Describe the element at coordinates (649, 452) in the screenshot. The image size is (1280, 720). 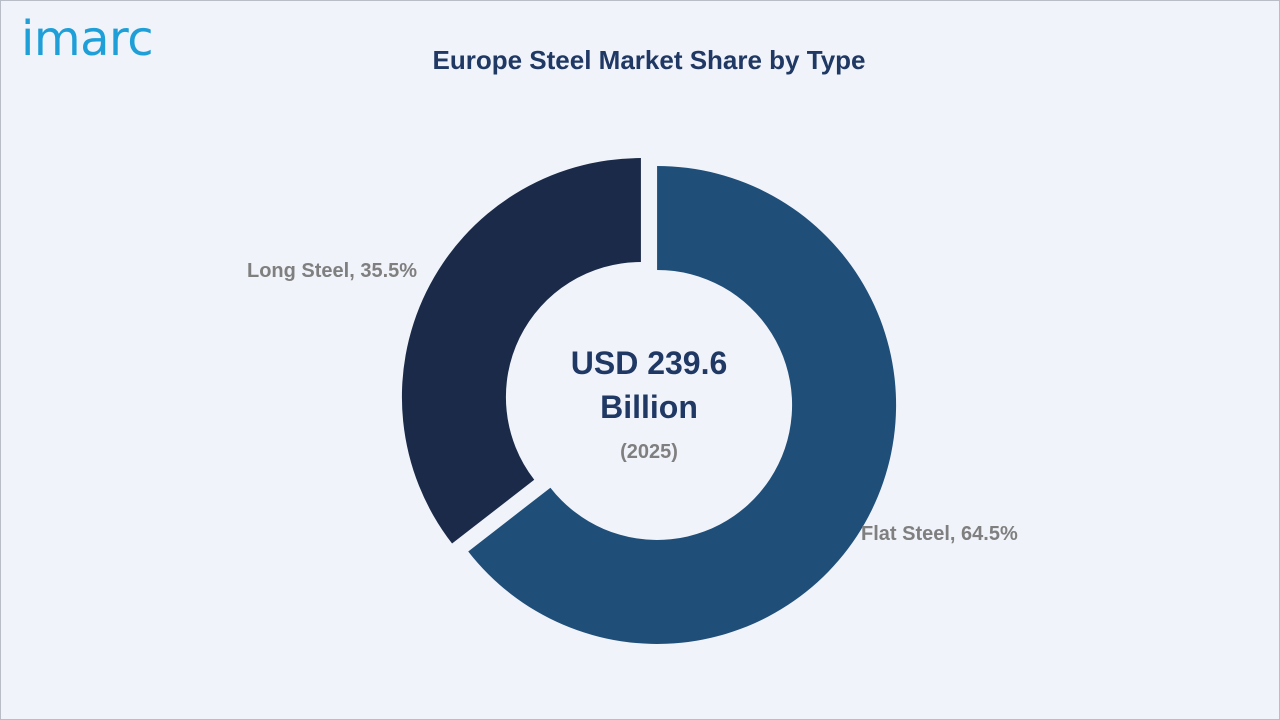
I see `center-value-year: (2025)` at that location.